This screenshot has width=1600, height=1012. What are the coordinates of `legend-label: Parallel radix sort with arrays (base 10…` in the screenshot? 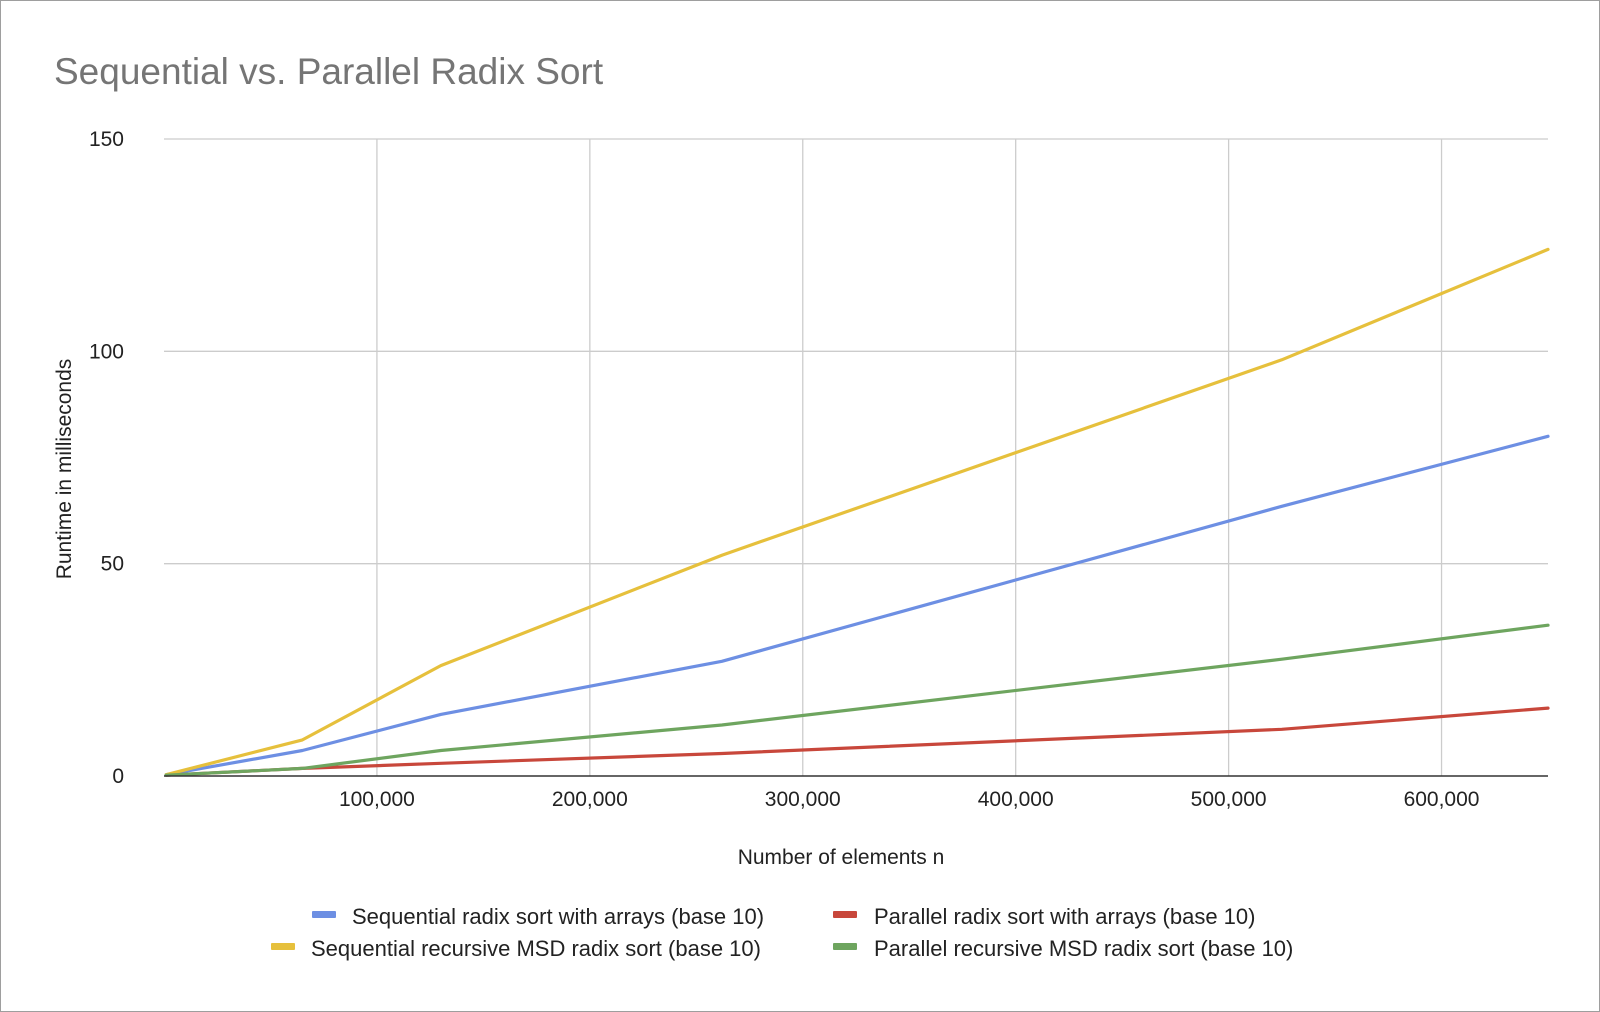 It's located at (1064, 916).